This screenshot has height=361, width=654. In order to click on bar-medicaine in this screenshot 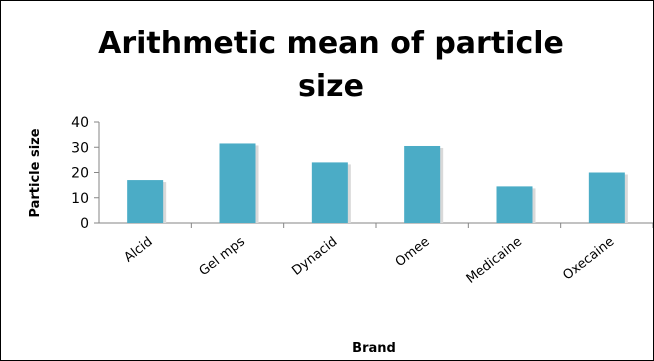, I will do `click(514, 204)`.